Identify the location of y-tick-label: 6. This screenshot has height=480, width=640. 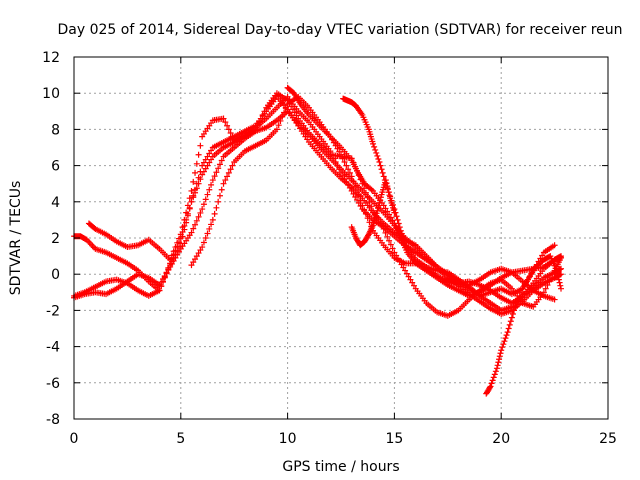
(55, 167).